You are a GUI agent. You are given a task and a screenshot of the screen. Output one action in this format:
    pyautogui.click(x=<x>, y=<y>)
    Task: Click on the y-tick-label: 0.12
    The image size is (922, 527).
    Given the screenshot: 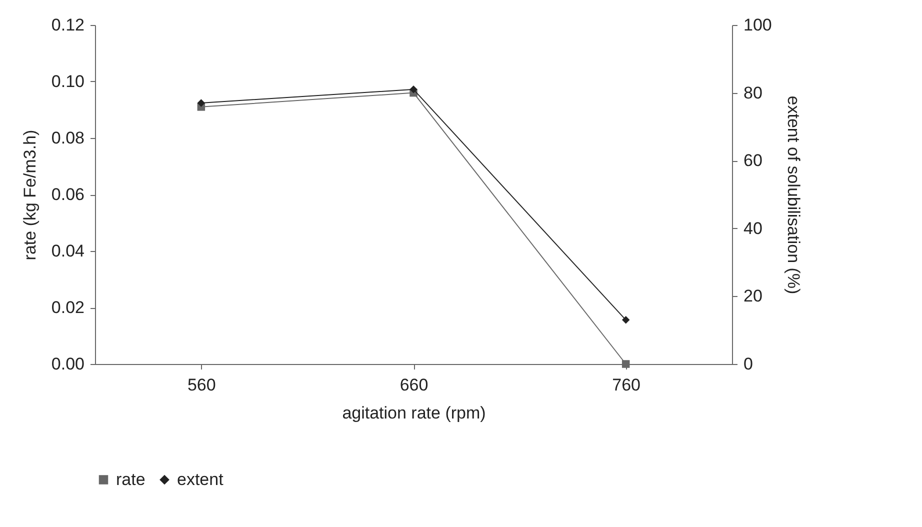 What is the action you would take?
    pyautogui.click(x=67, y=25)
    